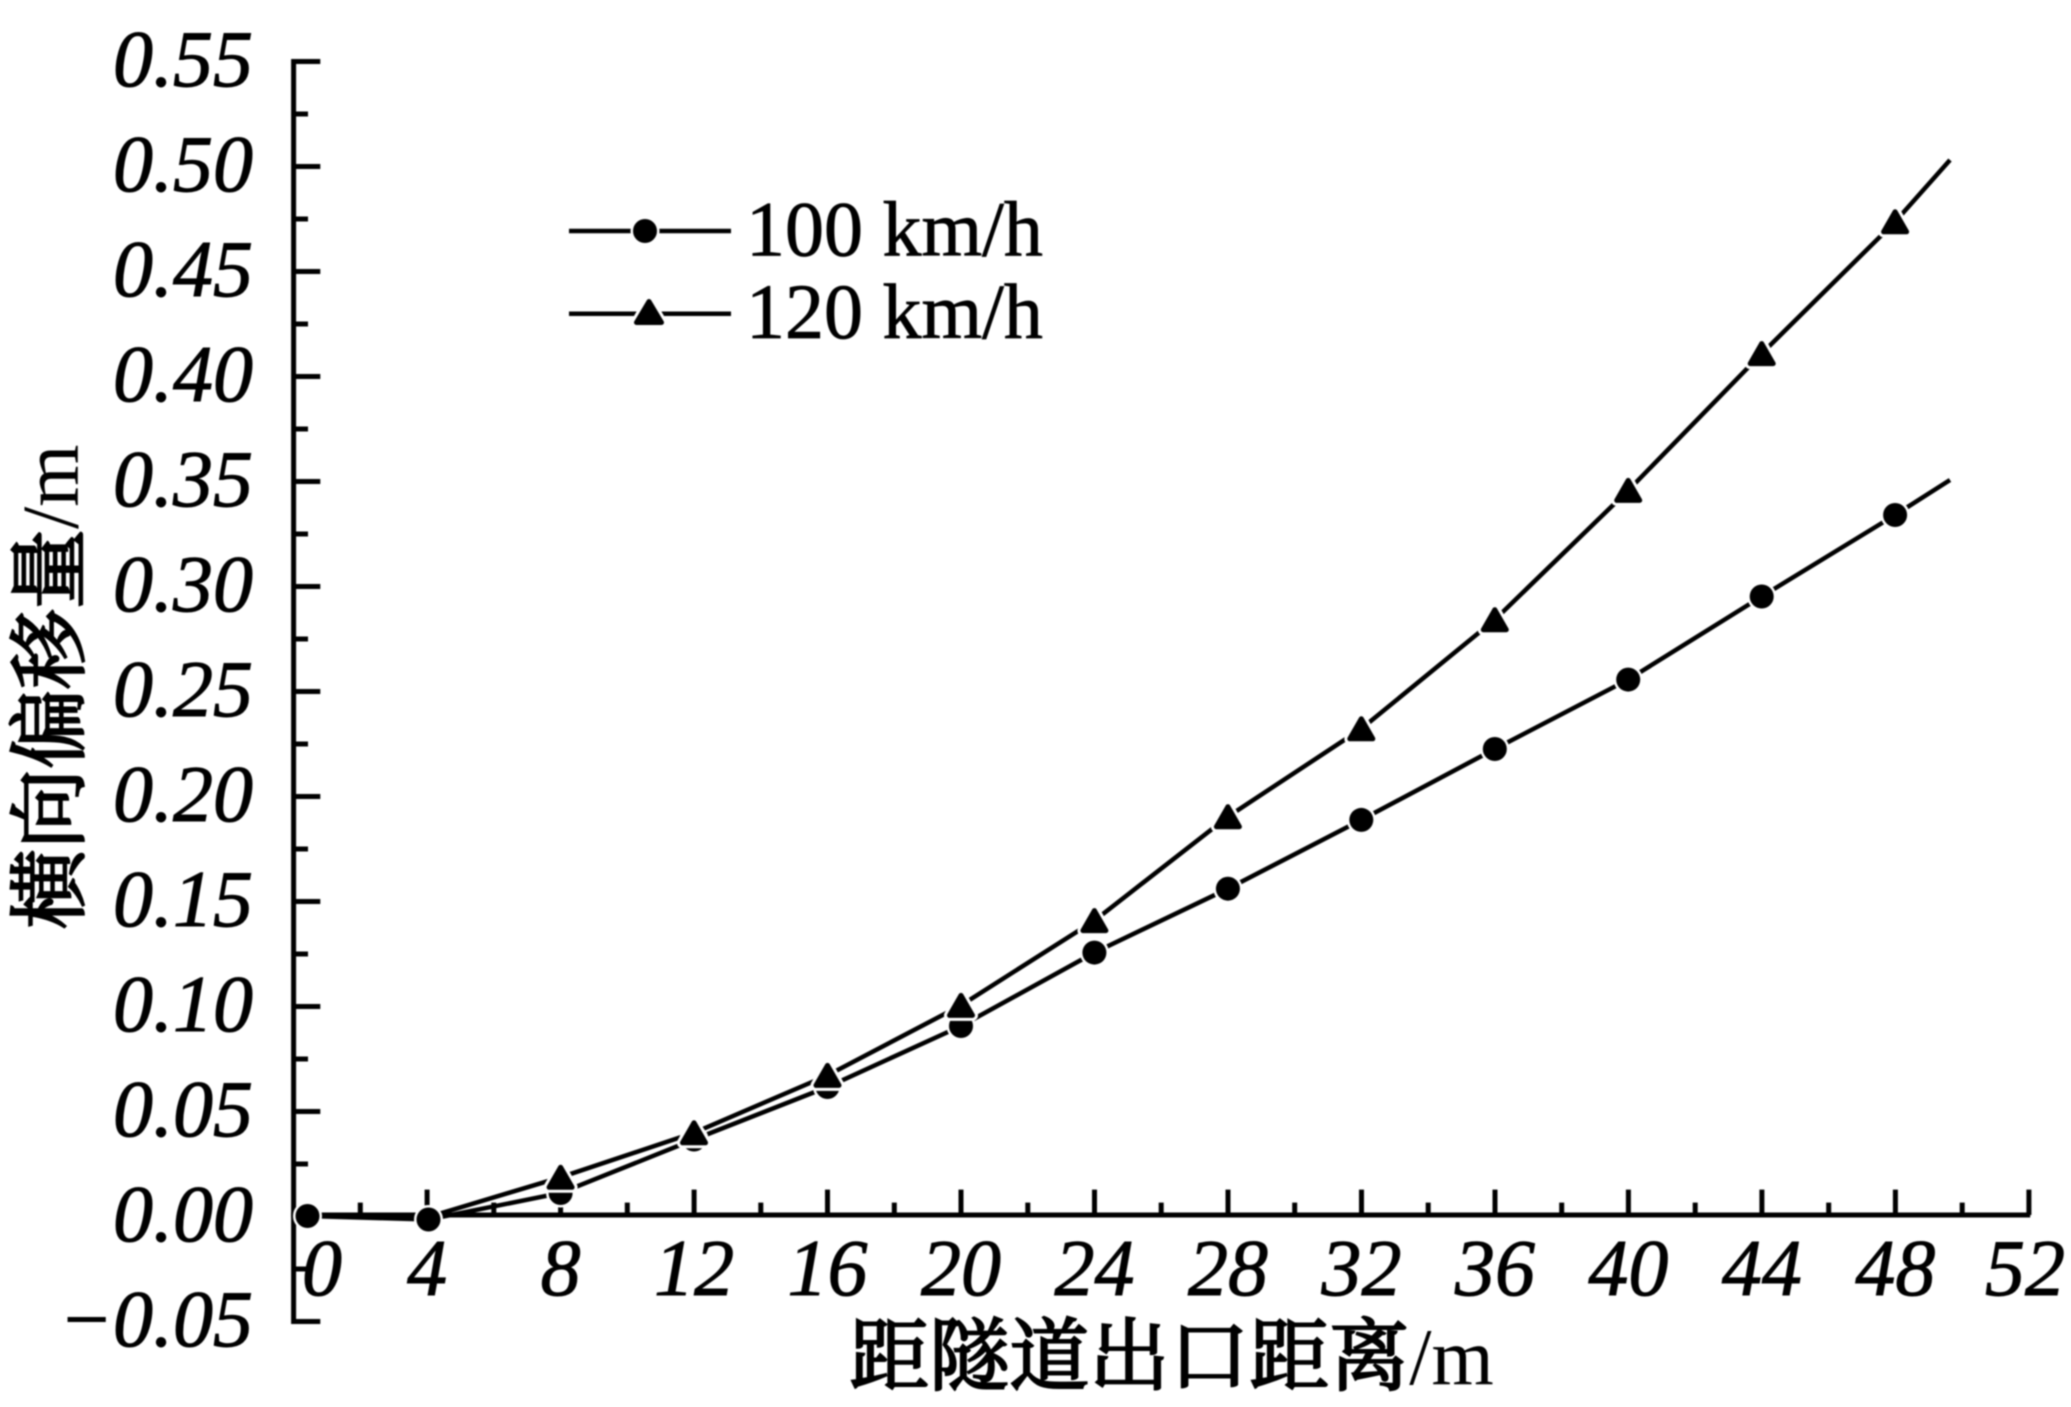 The height and width of the screenshot is (1407, 2071). Describe the element at coordinates (561, 1269) in the screenshot. I see `svg-text: 8` at that location.